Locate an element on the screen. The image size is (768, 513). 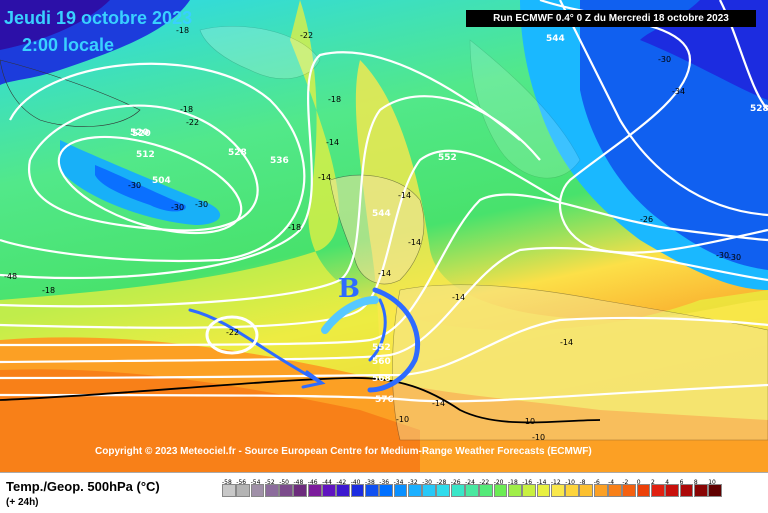
temperature-label: -34 is located at coordinates (678, 91).